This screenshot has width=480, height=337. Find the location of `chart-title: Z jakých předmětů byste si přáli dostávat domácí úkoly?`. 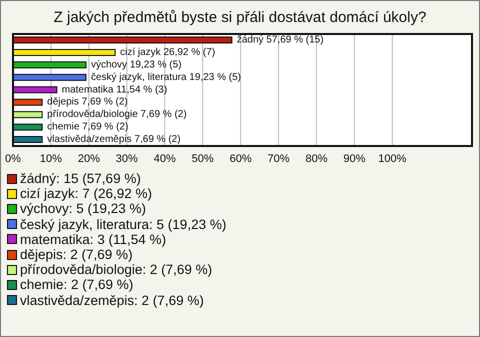

chart-title: Z jakých předmětů byste si přáli dostávat domácí úkoly? is located at coordinates (240, 17).